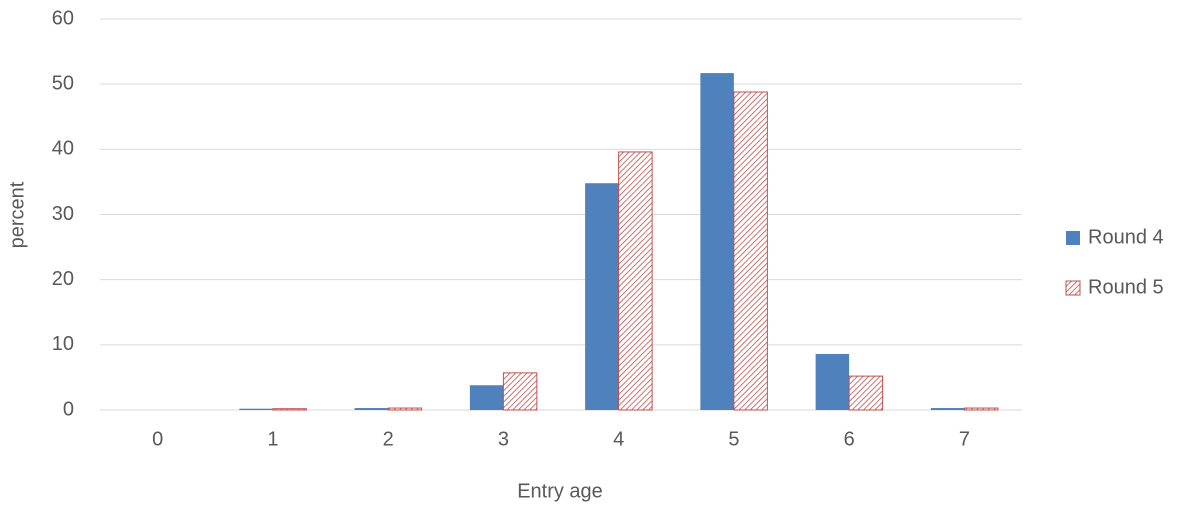  Describe the element at coordinates (560, 491) in the screenshot. I see `x-axis-label: Entry age` at that location.